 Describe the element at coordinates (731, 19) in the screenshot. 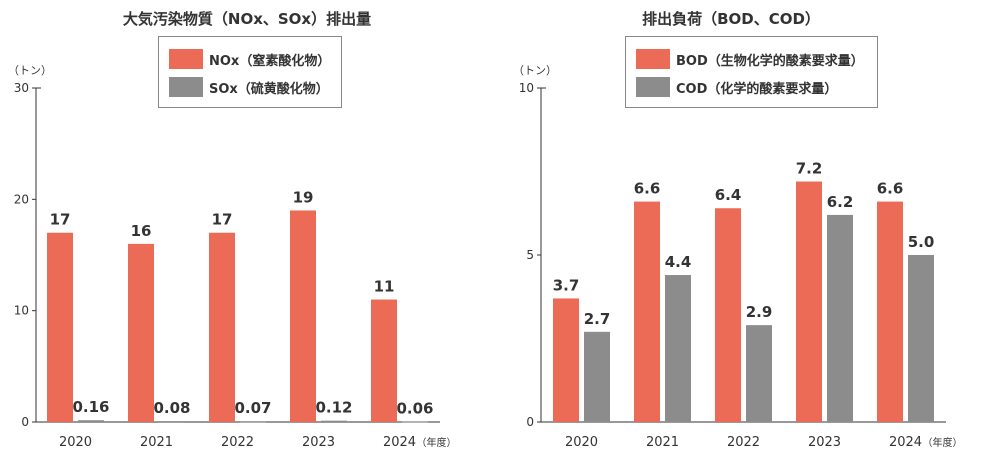

I see `chart-title-water: 排出負荷（BOD、COD）` at that location.